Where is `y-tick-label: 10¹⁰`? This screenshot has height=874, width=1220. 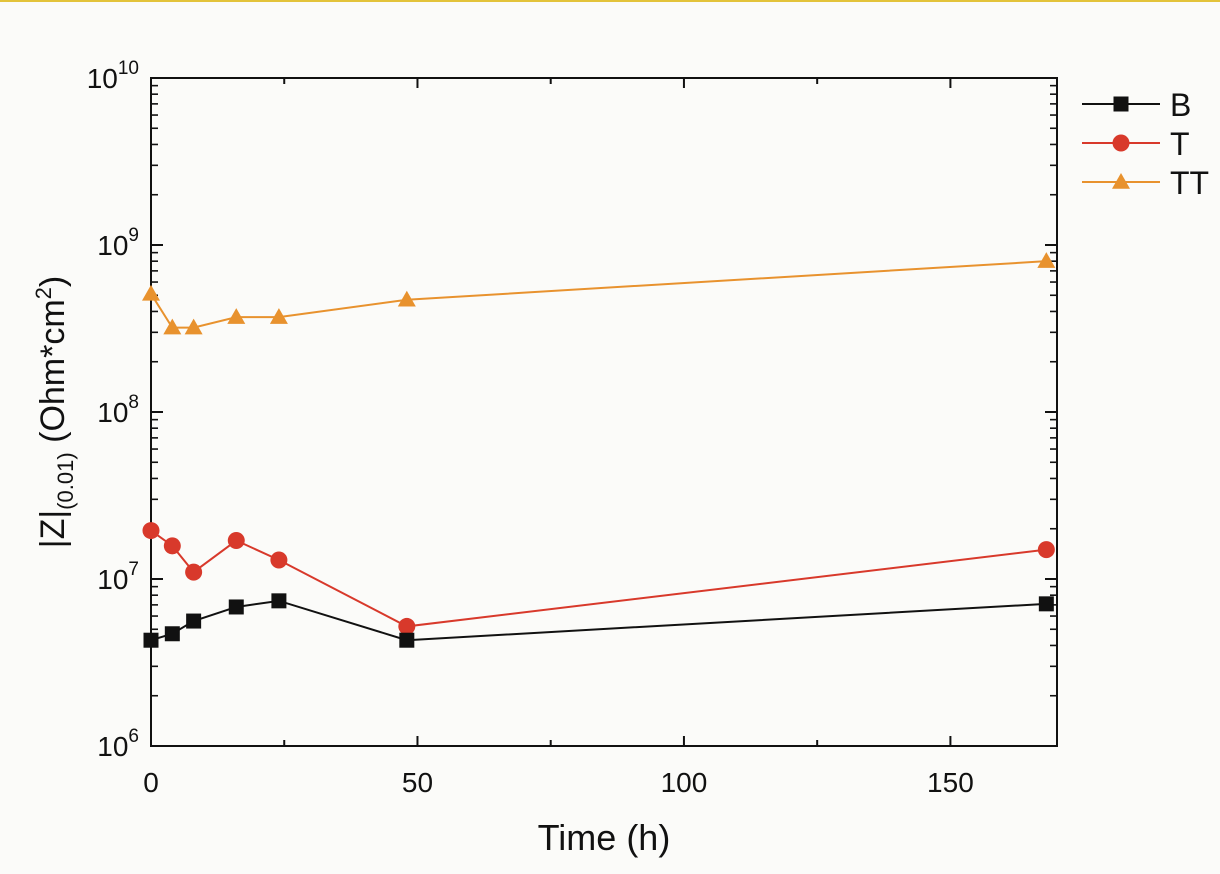 y-tick-label: 10¹⁰ is located at coordinates (113, 76).